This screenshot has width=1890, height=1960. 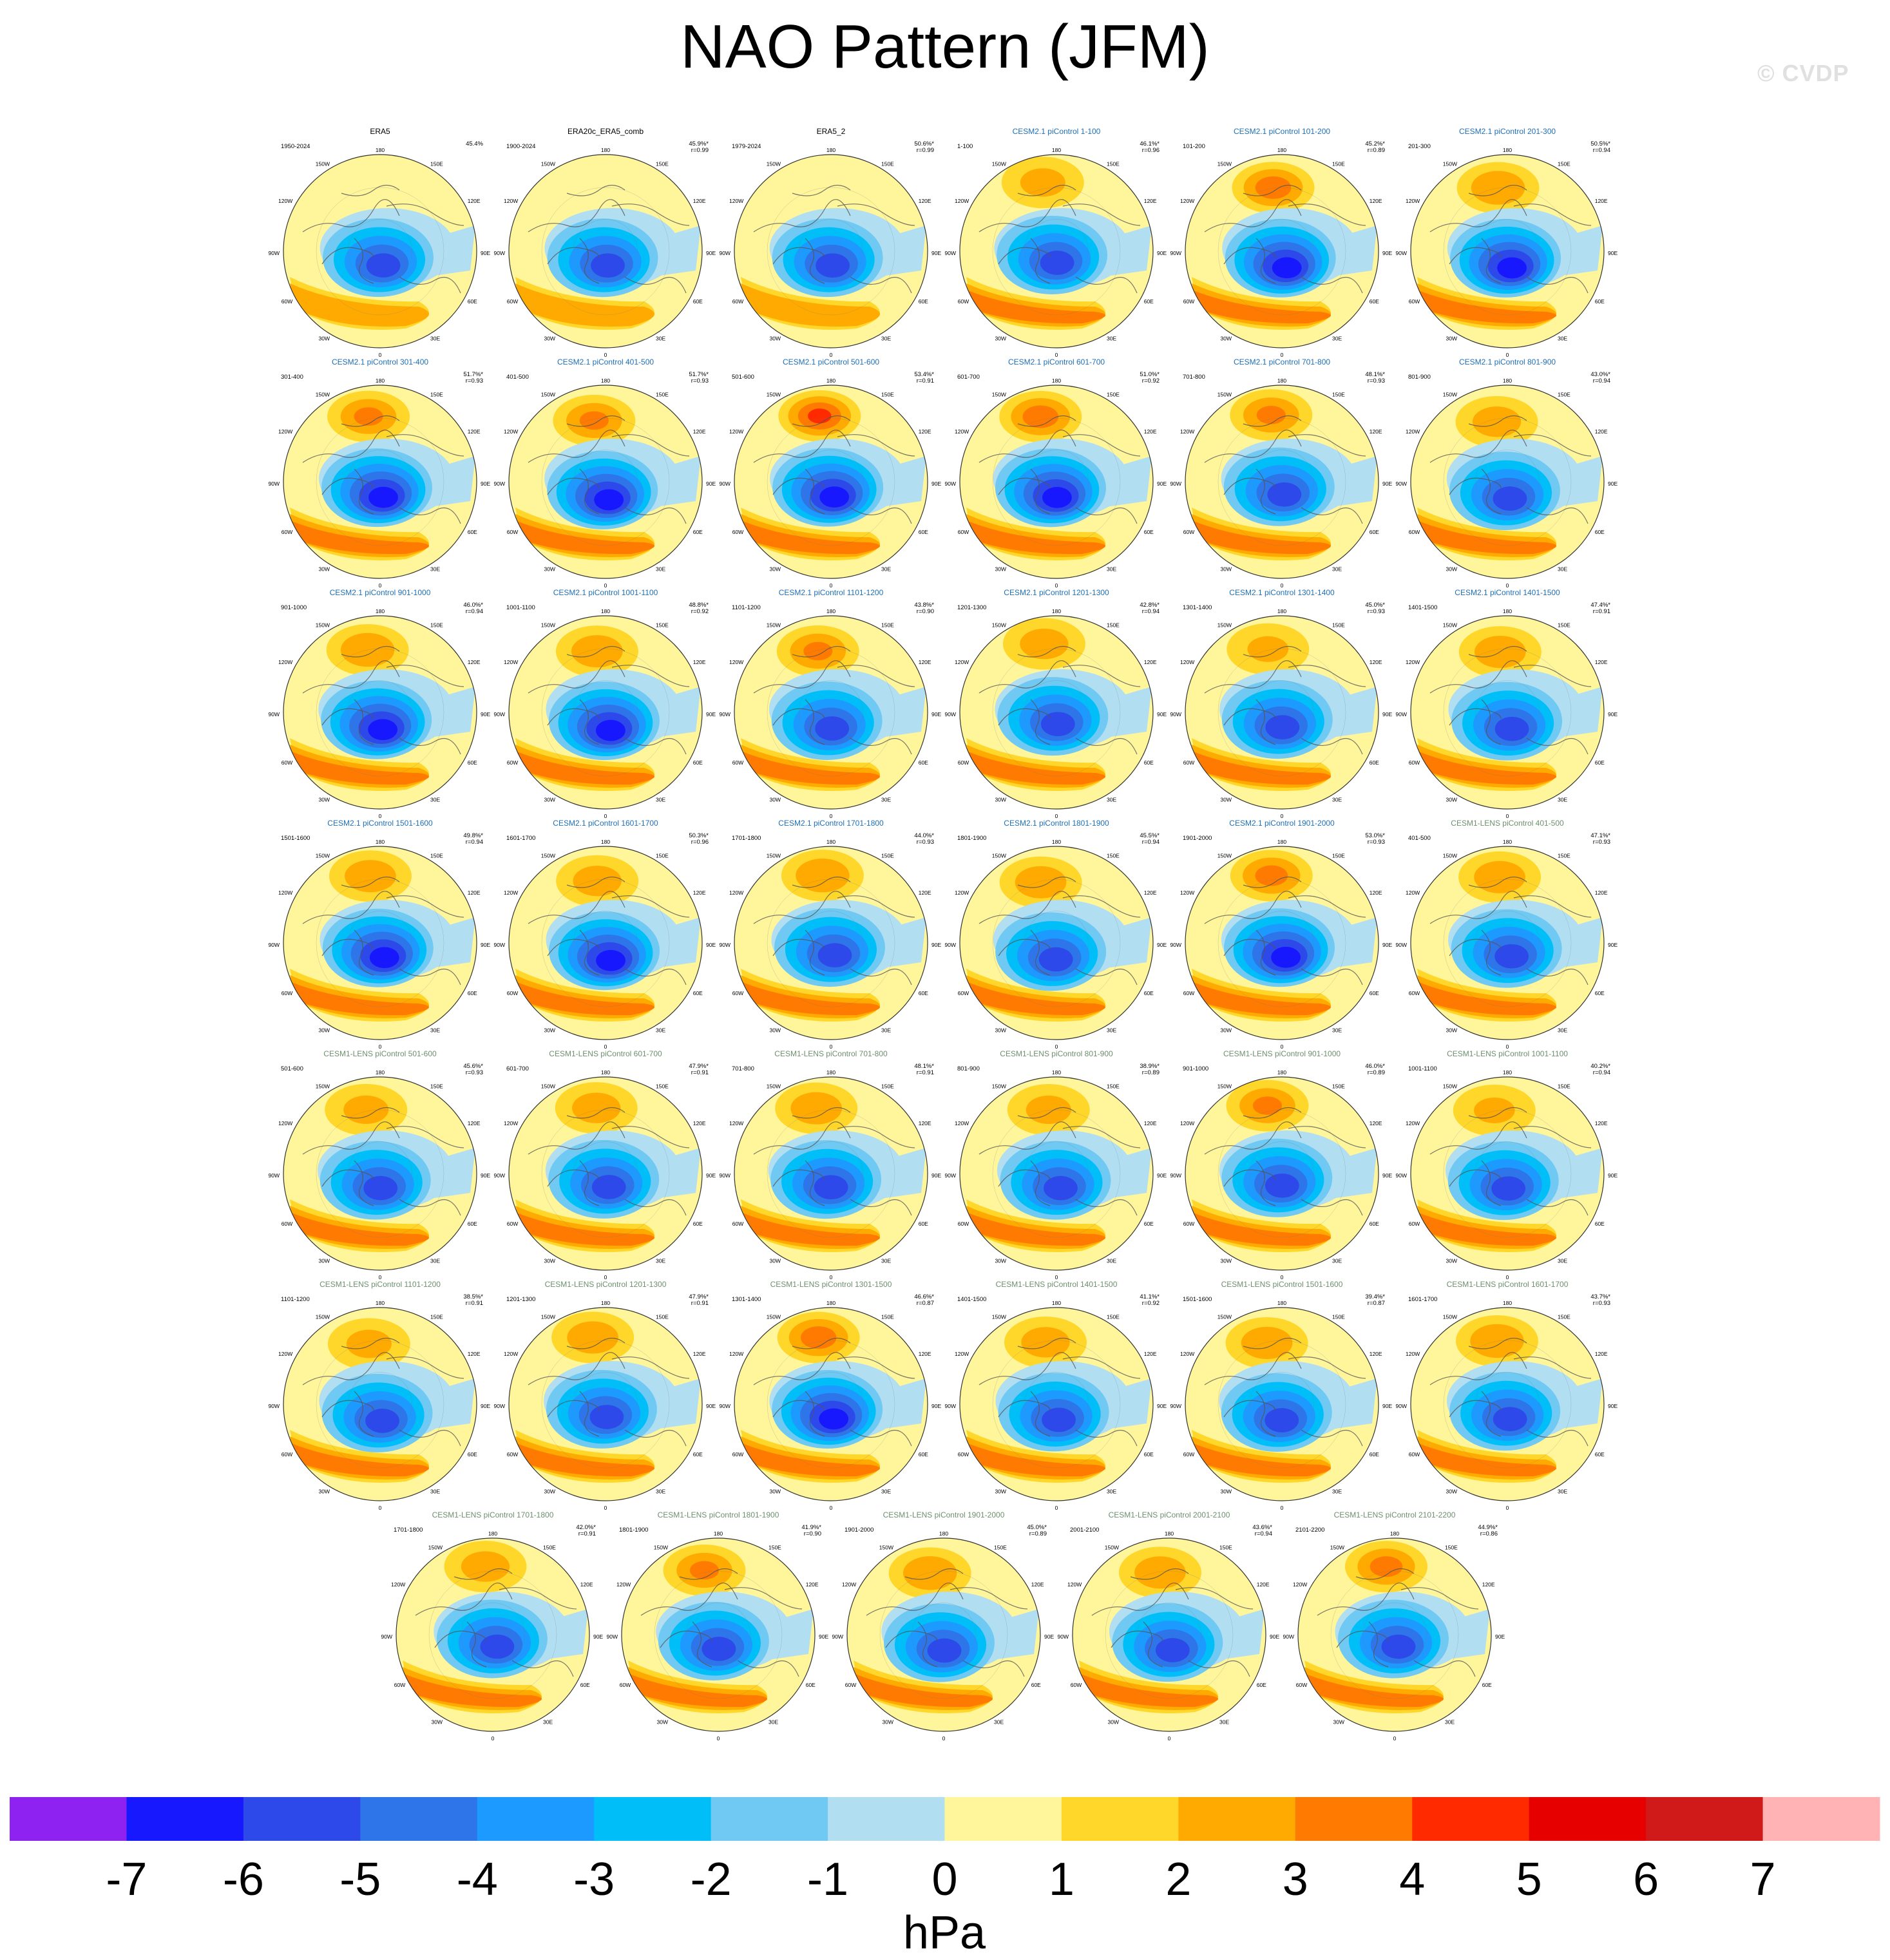 What do you see at coordinates (520, 838) in the screenshot?
I see `panel-period: 1601-1700` at bounding box center [520, 838].